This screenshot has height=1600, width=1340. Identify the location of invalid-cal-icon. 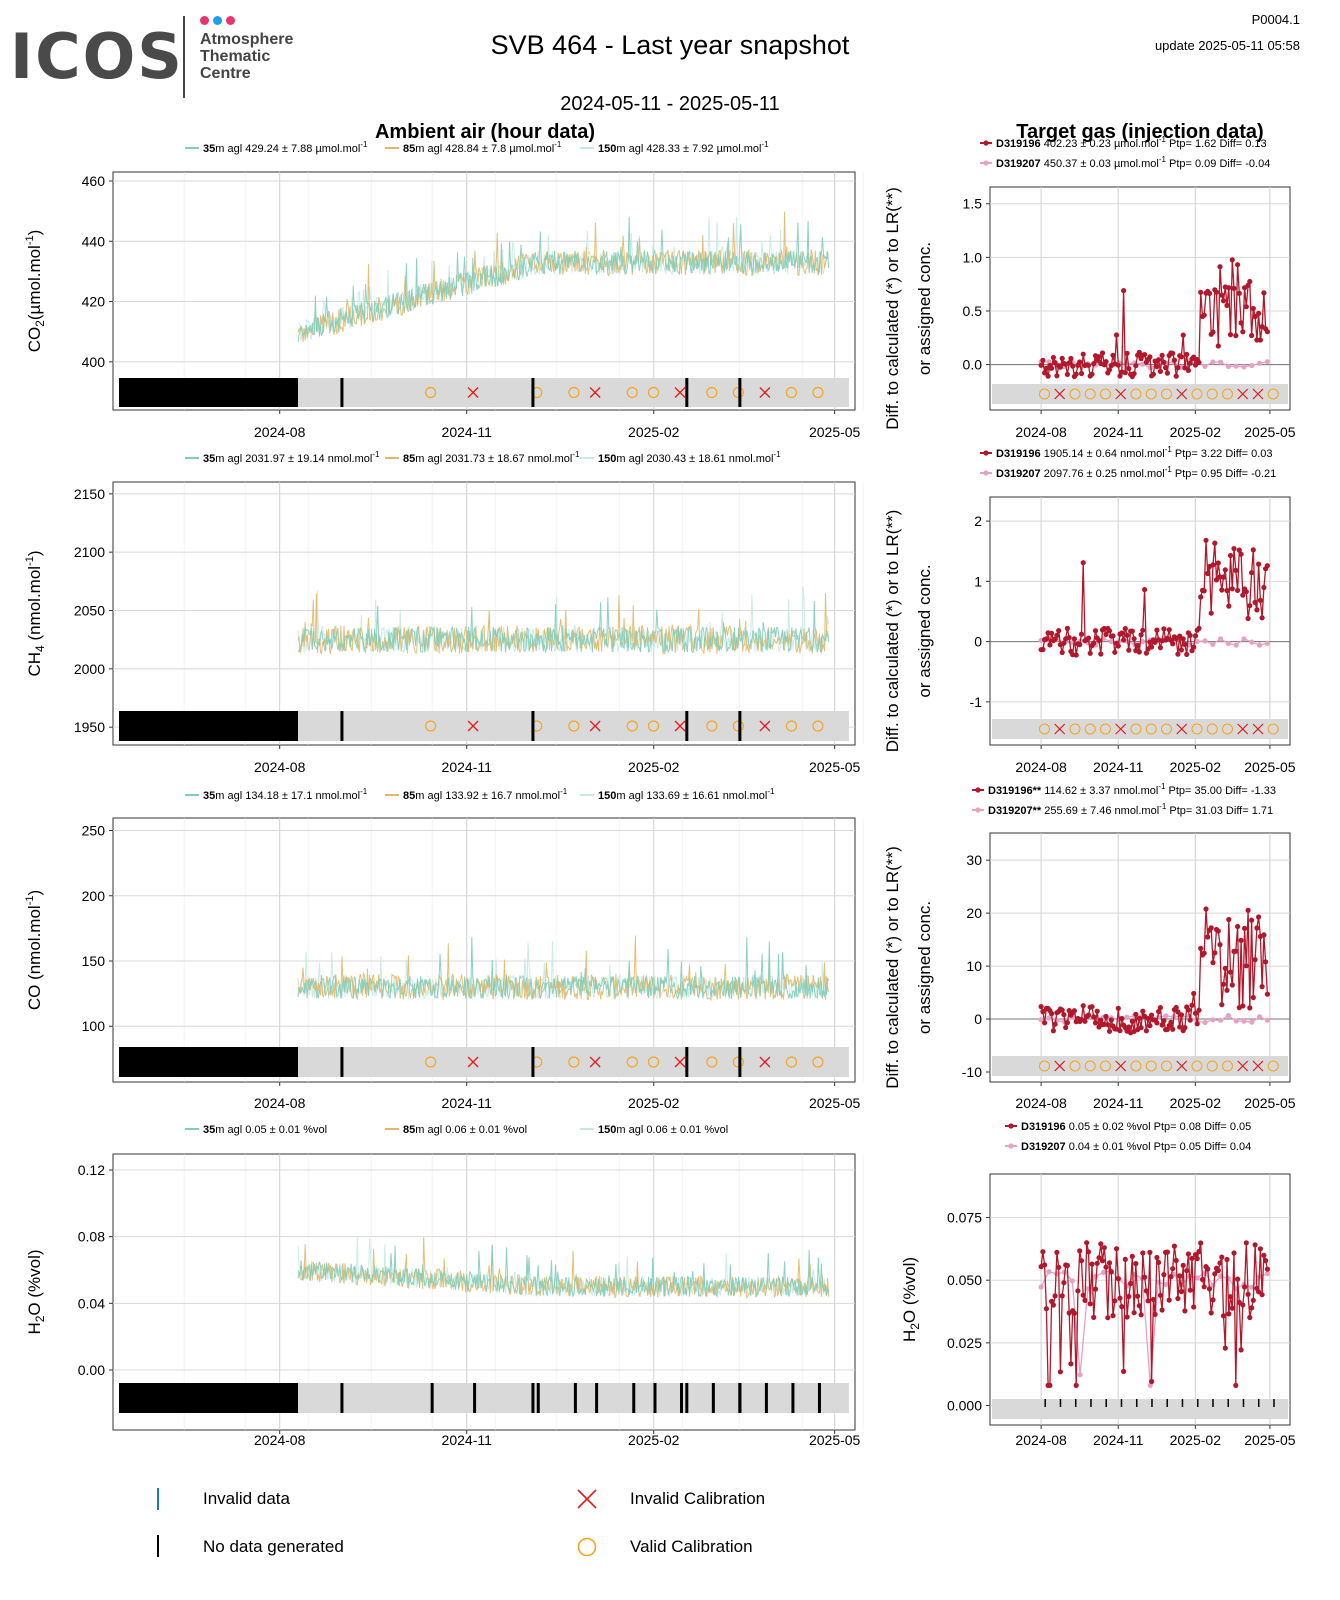
(587, 1499).